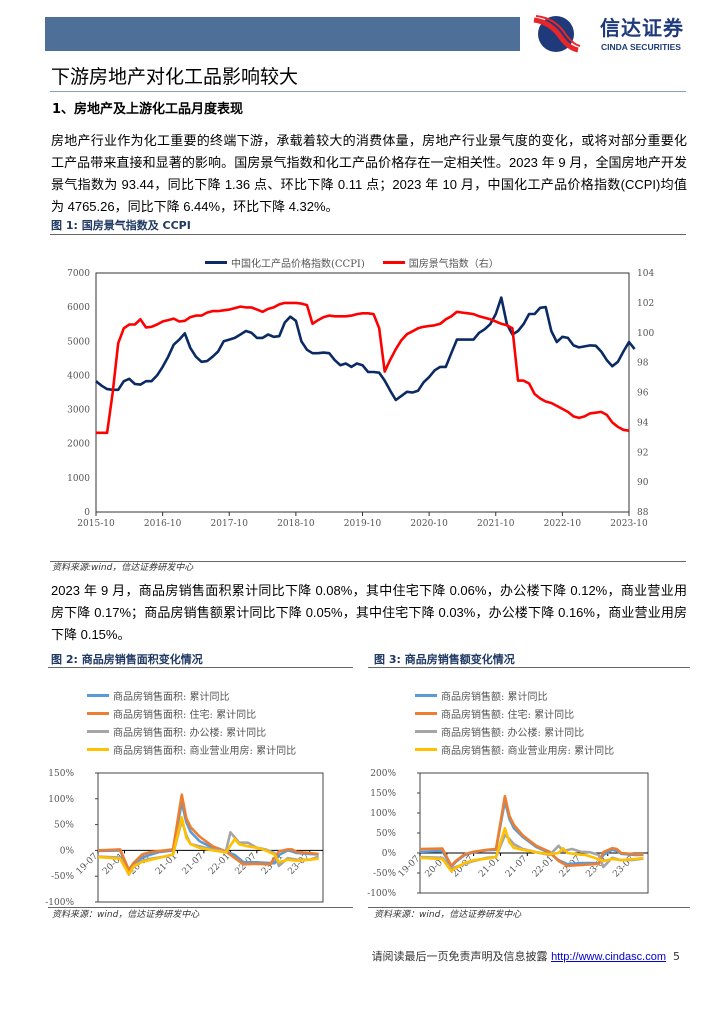  I want to click on legend-label: 商品房销售面积: 办公楼: 累计同比, so click(190, 733).